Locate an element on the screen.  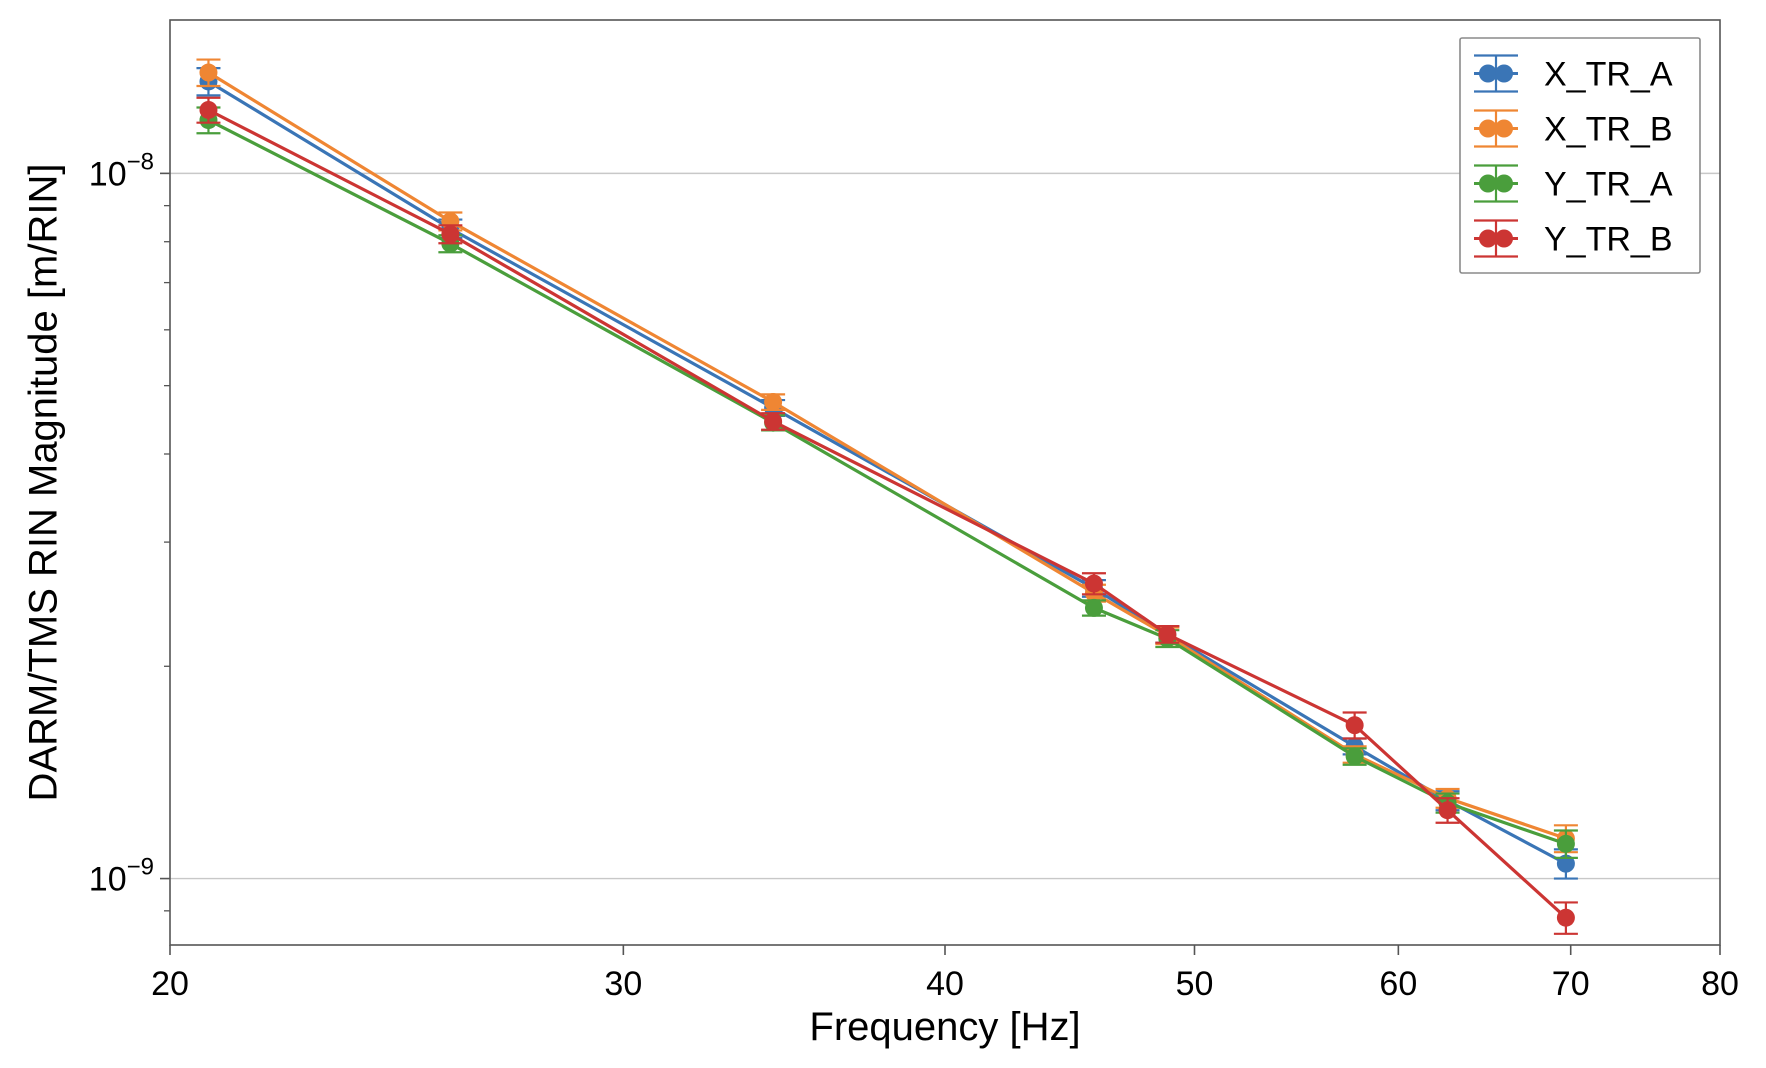
legend-item: Y_TR_A is located at coordinates (1573, 184).